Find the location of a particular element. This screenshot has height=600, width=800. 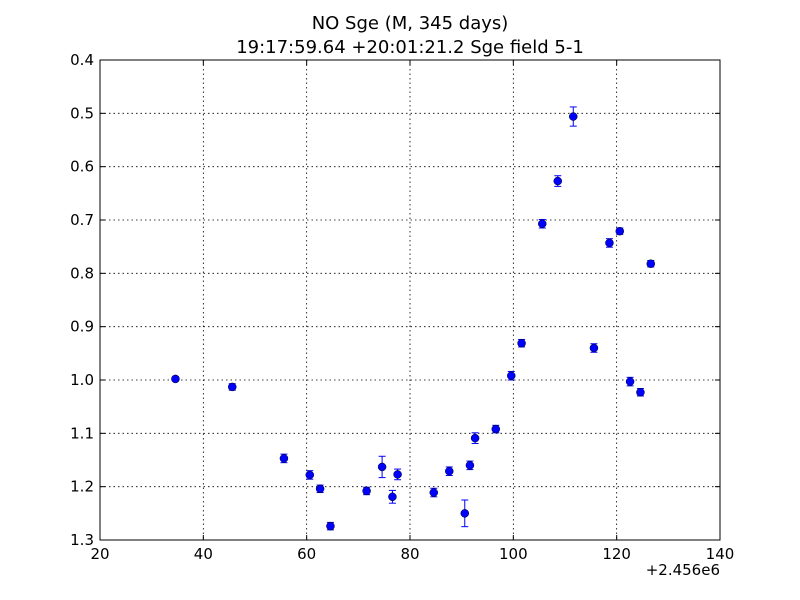

y-tick-label: 0.6 is located at coordinates (82, 167).